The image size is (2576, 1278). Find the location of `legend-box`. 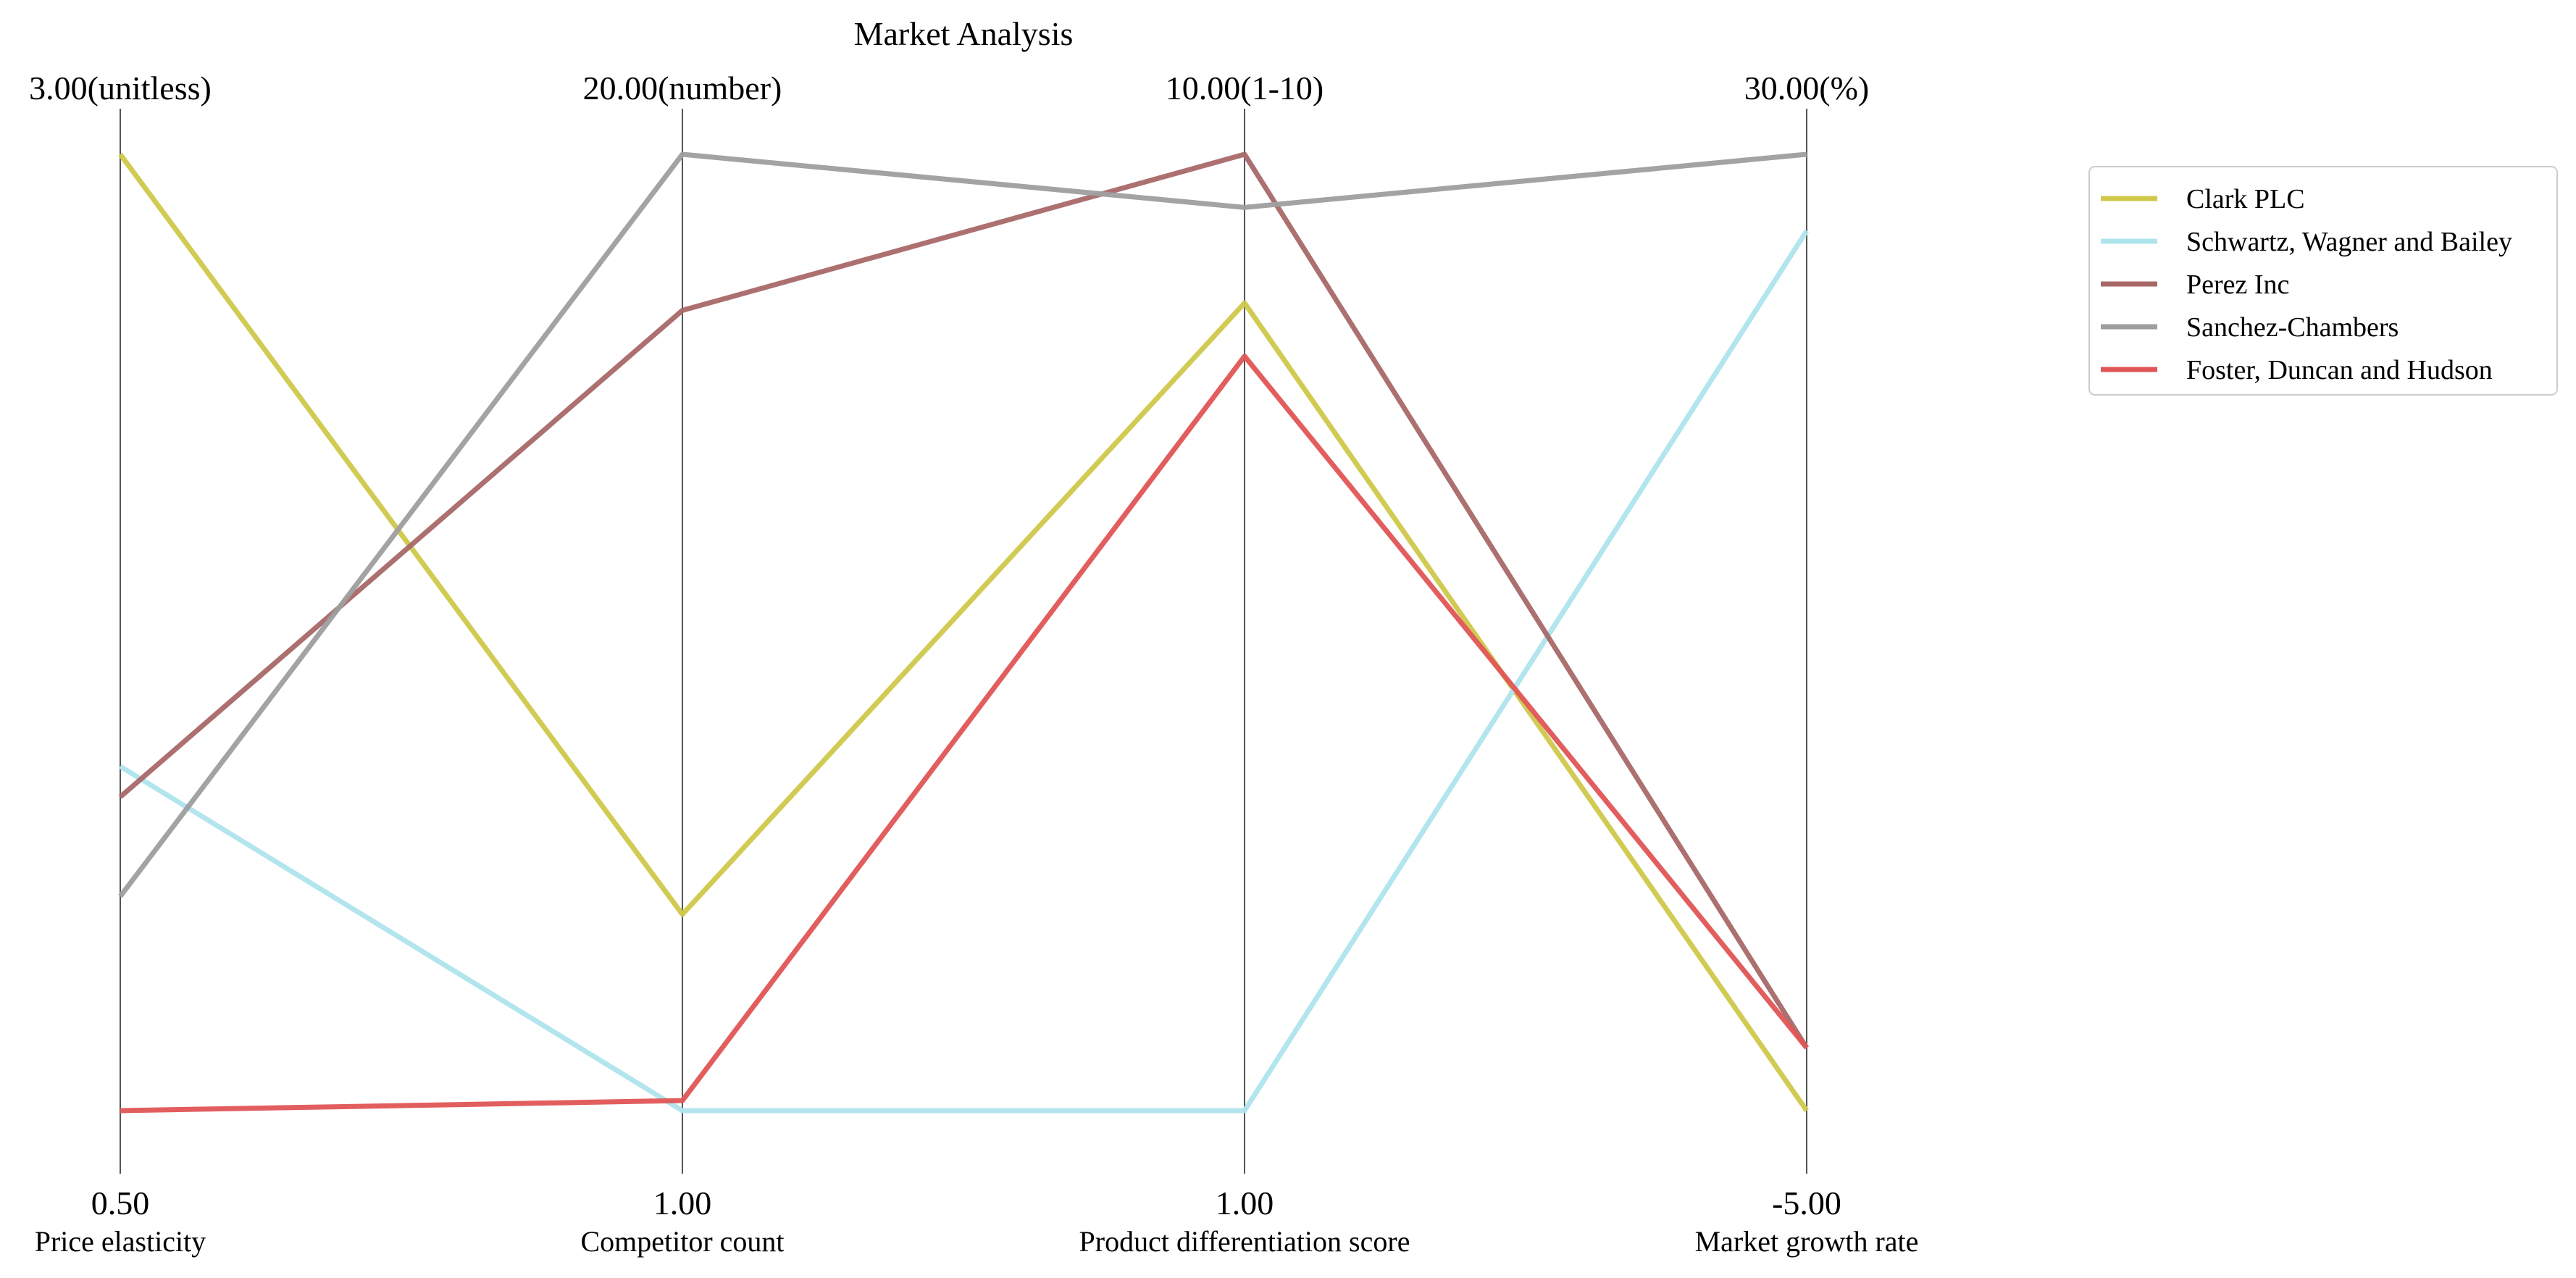

legend-box is located at coordinates (2323, 281).